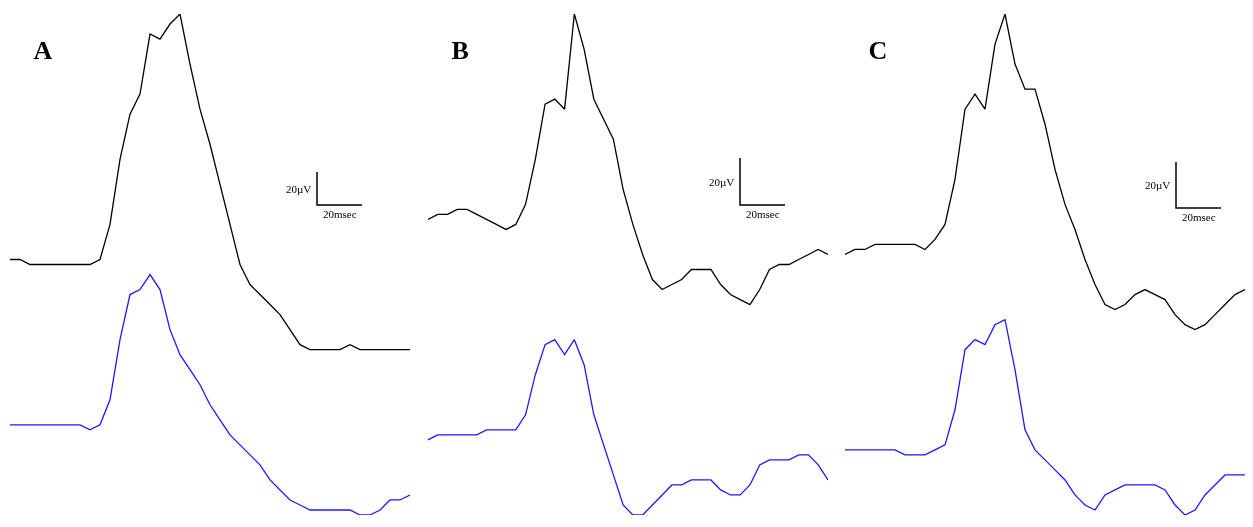  What do you see at coordinates (878, 51) in the screenshot?
I see `text: C` at bounding box center [878, 51].